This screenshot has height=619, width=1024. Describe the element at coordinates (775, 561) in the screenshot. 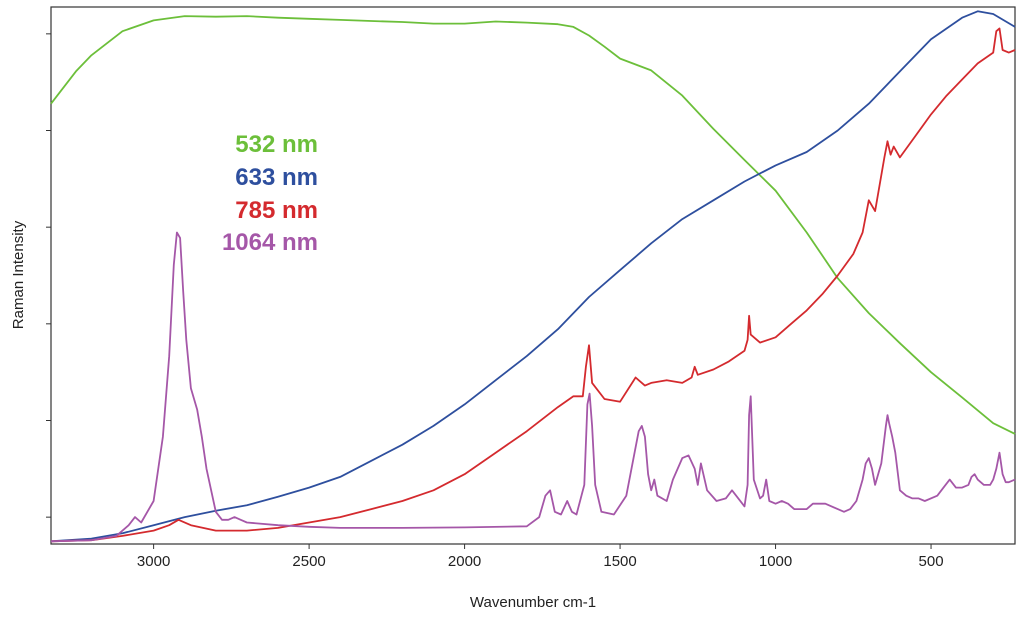

I see `x-tick-label: 1000` at that location.